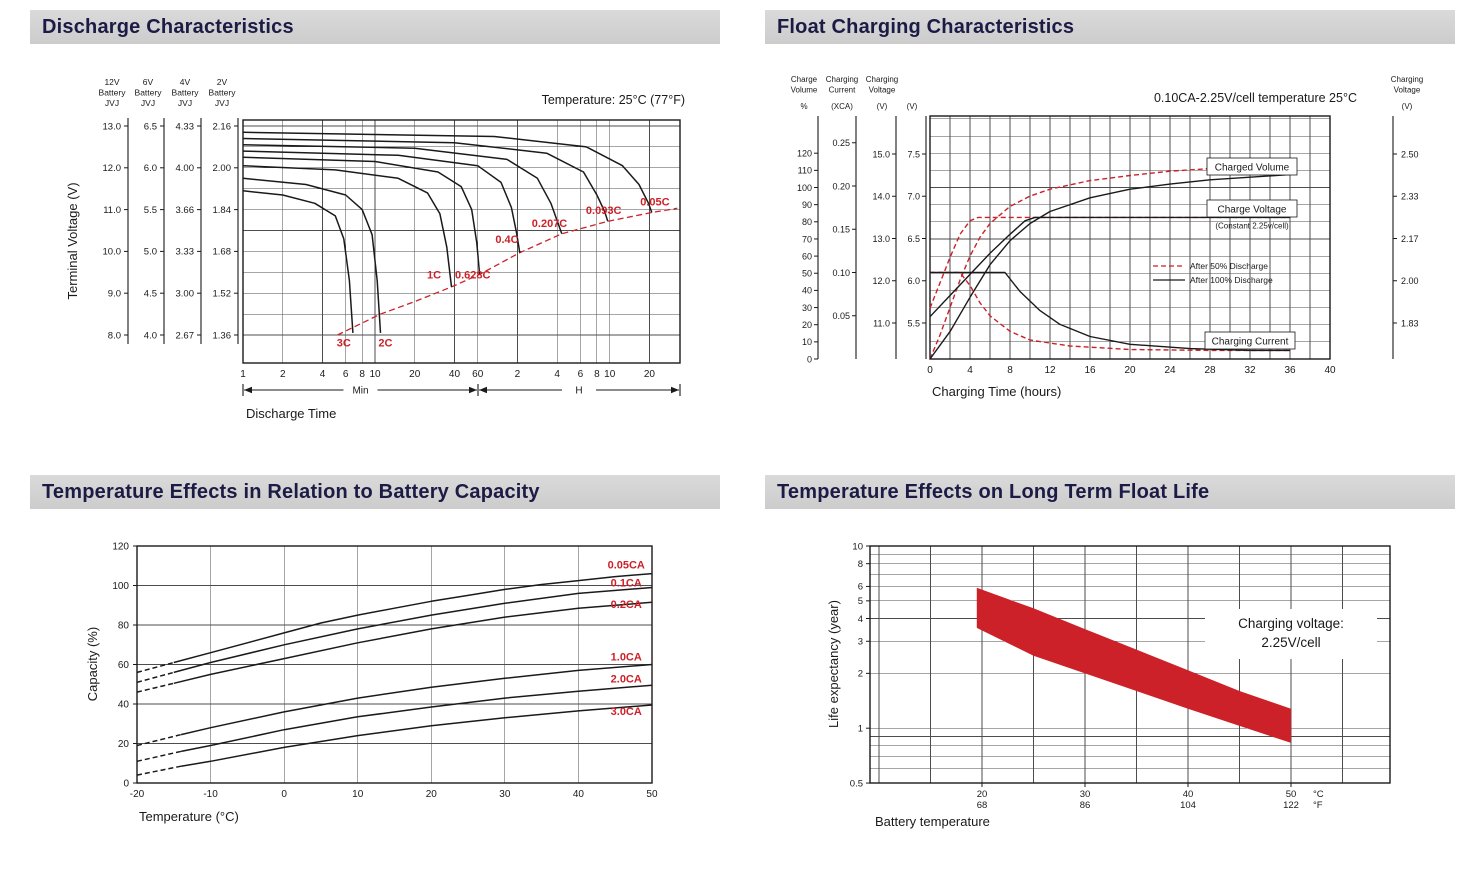  I want to click on unit-fahrenheit: °F, so click(1318, 805).